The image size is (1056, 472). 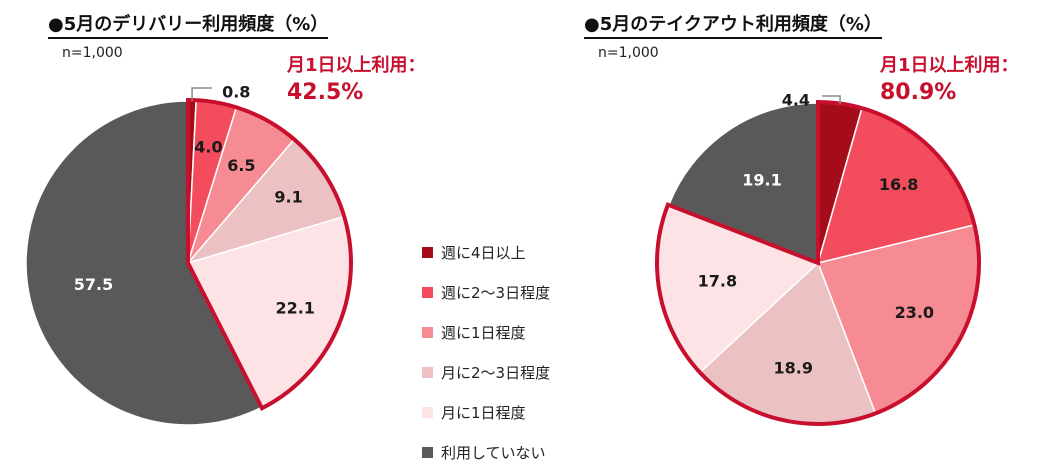 What do you see at coordinates (796, 100) in the screenshot?
I see `slice-value-label: 4.4` at bounding box center [796, 100].